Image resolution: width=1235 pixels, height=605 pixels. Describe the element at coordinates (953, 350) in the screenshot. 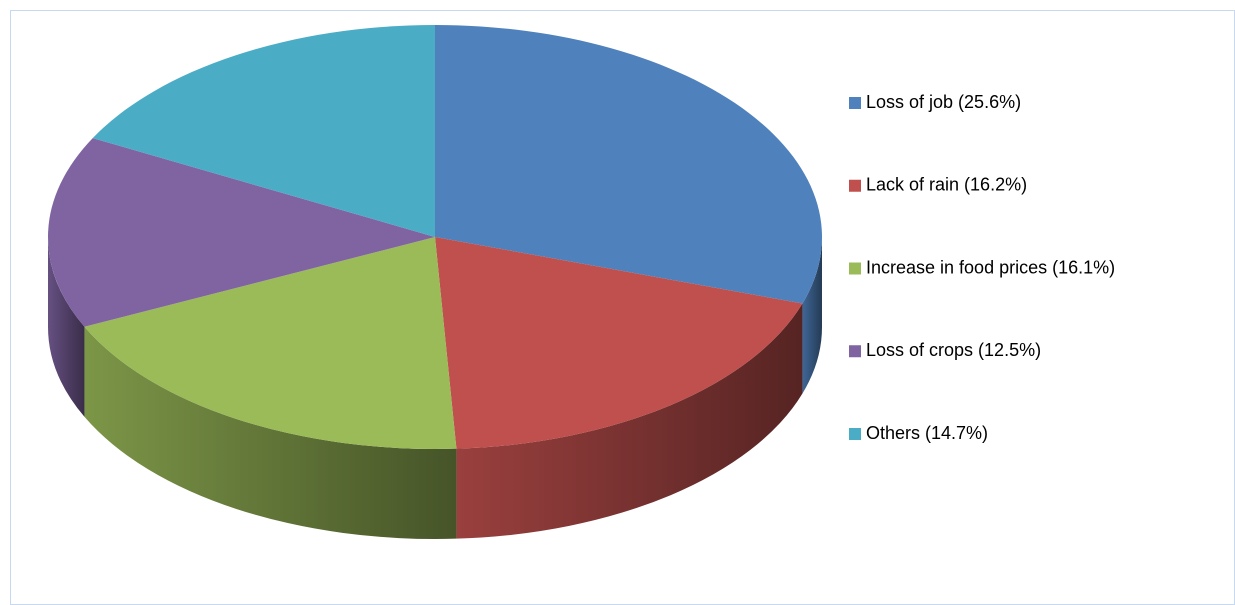

I see `legend-label: Loss of crops (12.5%)` at that location.